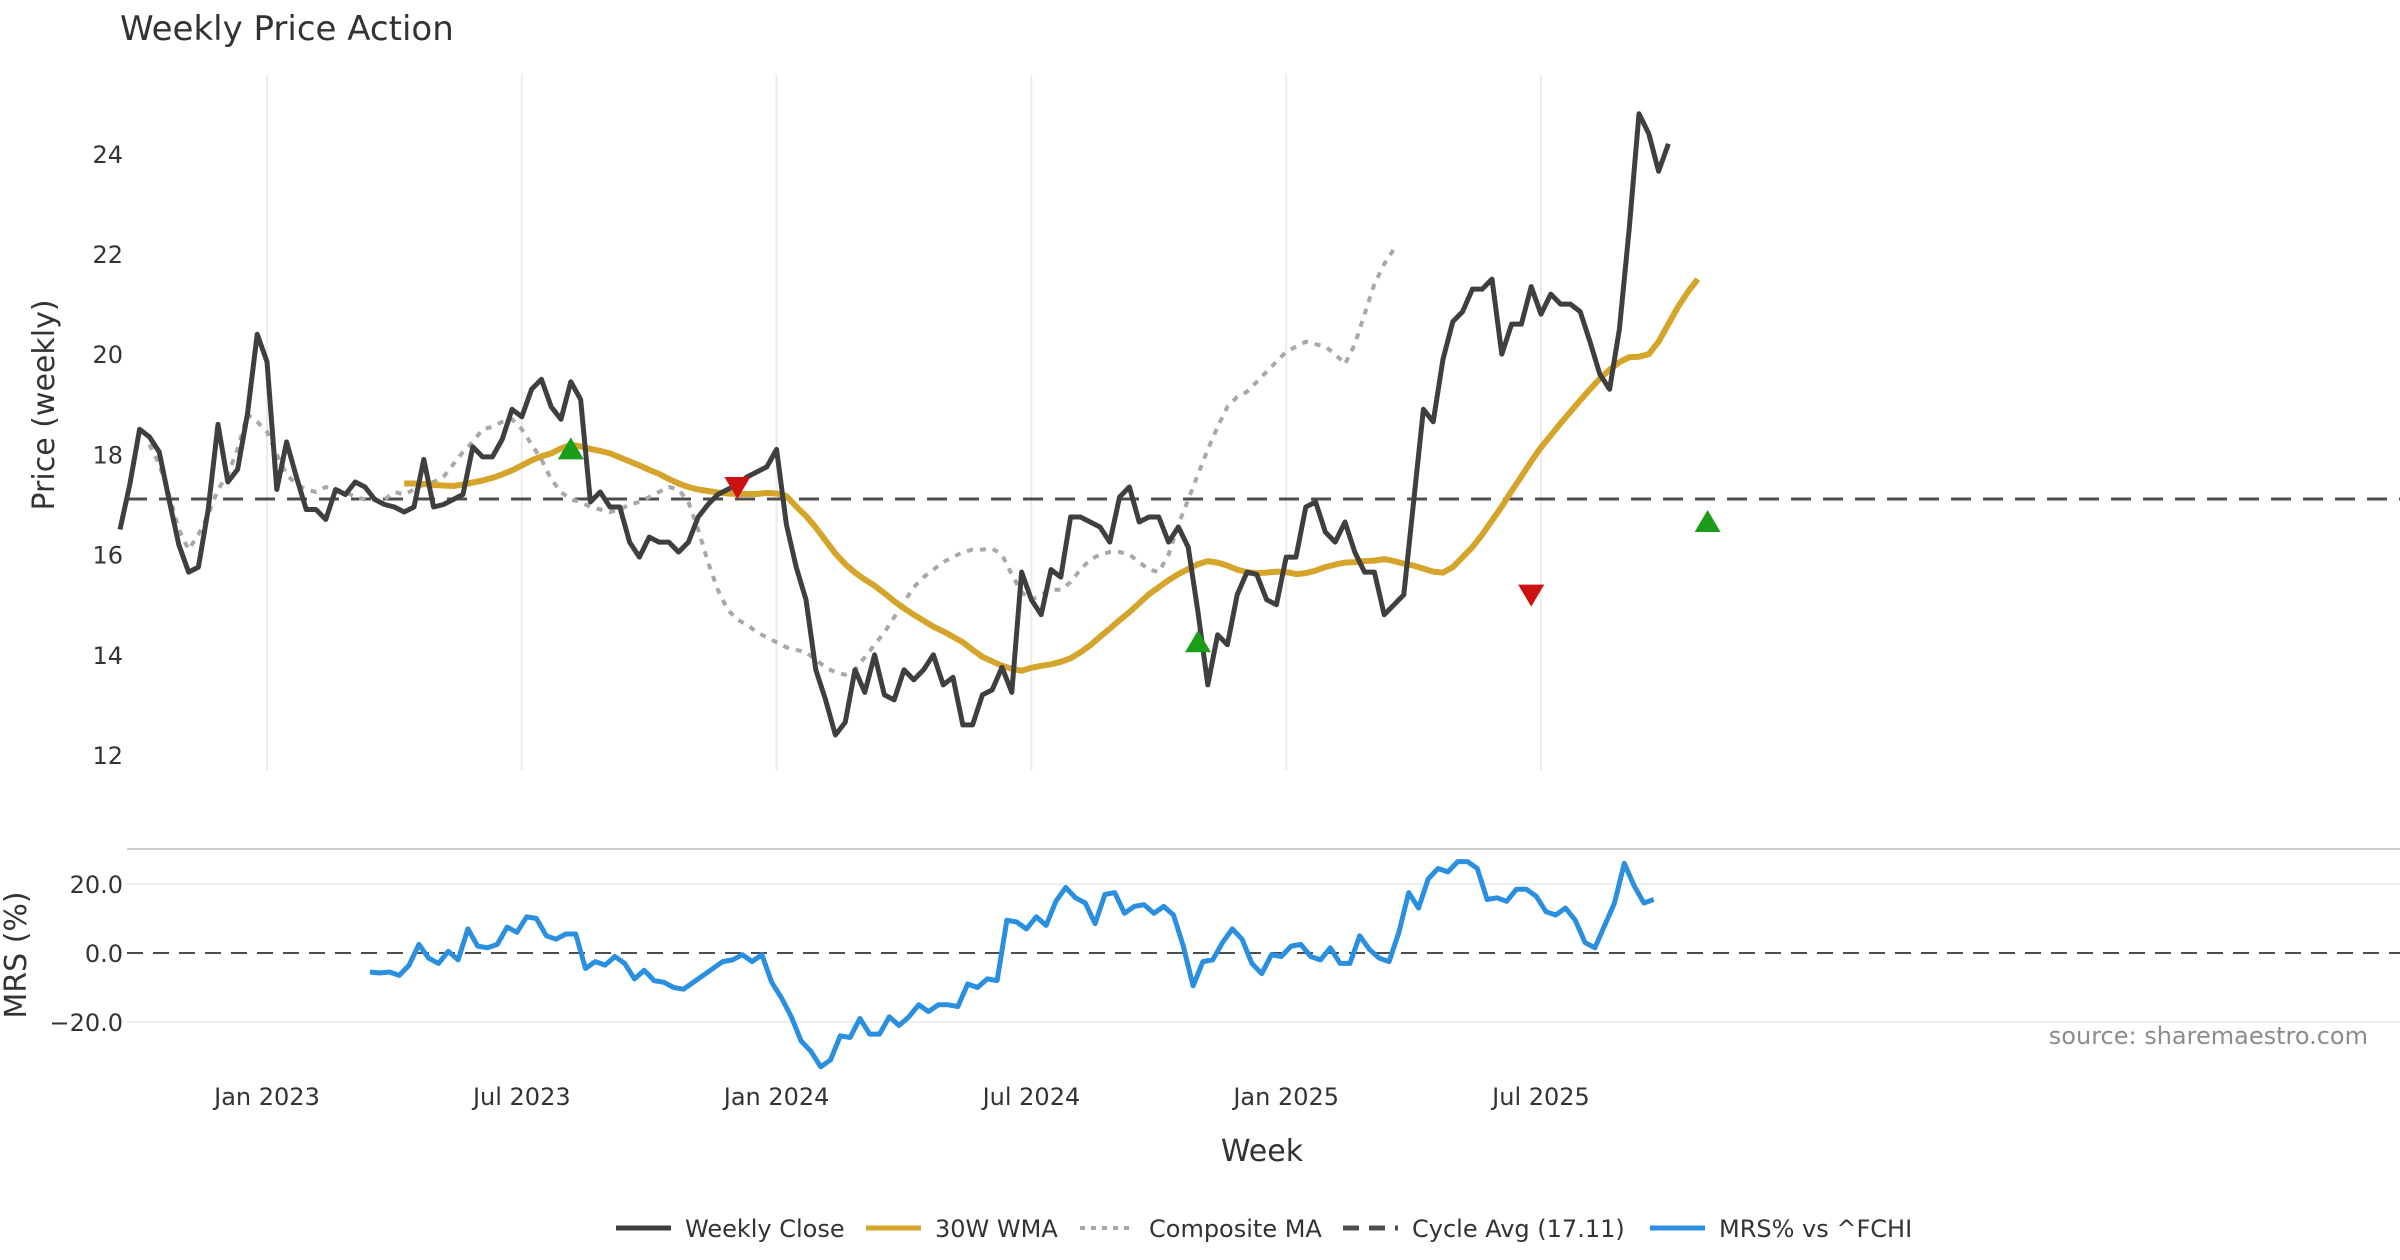  I want to click on x-tick-label: Jul 2025, so click(1540, 1097).